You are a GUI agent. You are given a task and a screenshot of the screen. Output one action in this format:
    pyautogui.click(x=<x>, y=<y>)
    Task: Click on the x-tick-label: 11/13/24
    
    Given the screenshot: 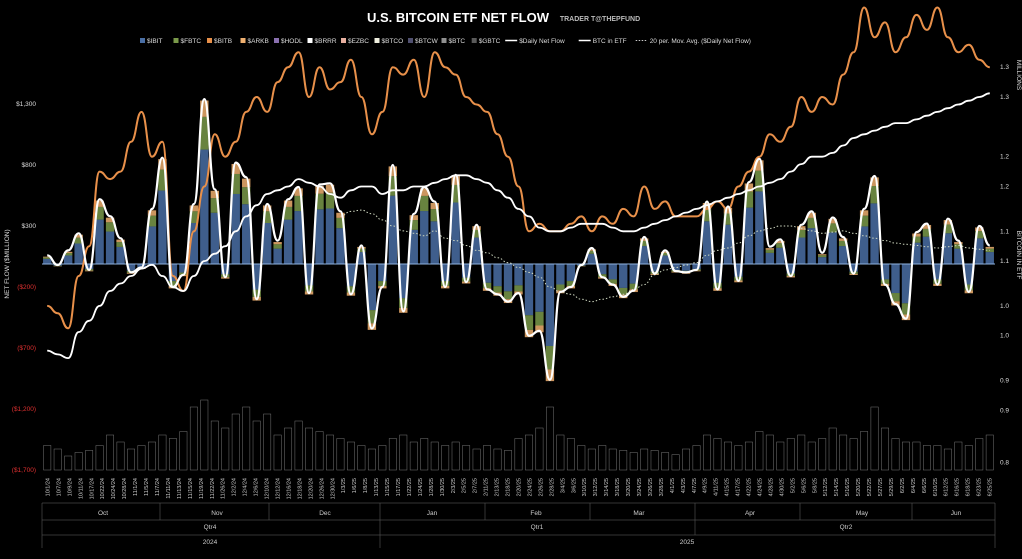 What is the action you would take?
    pyautogui.click(x=180, y=488)
    